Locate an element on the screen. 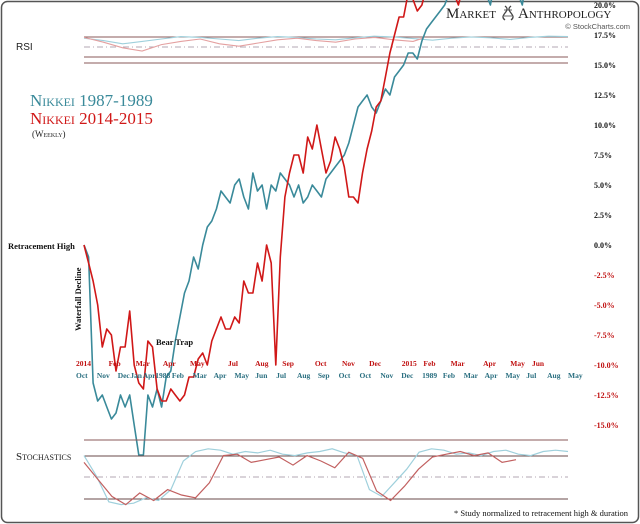 The height and width of the screenshot is (524, 640). y-tick-label: -12.5% is located at coordinates (606, 395).